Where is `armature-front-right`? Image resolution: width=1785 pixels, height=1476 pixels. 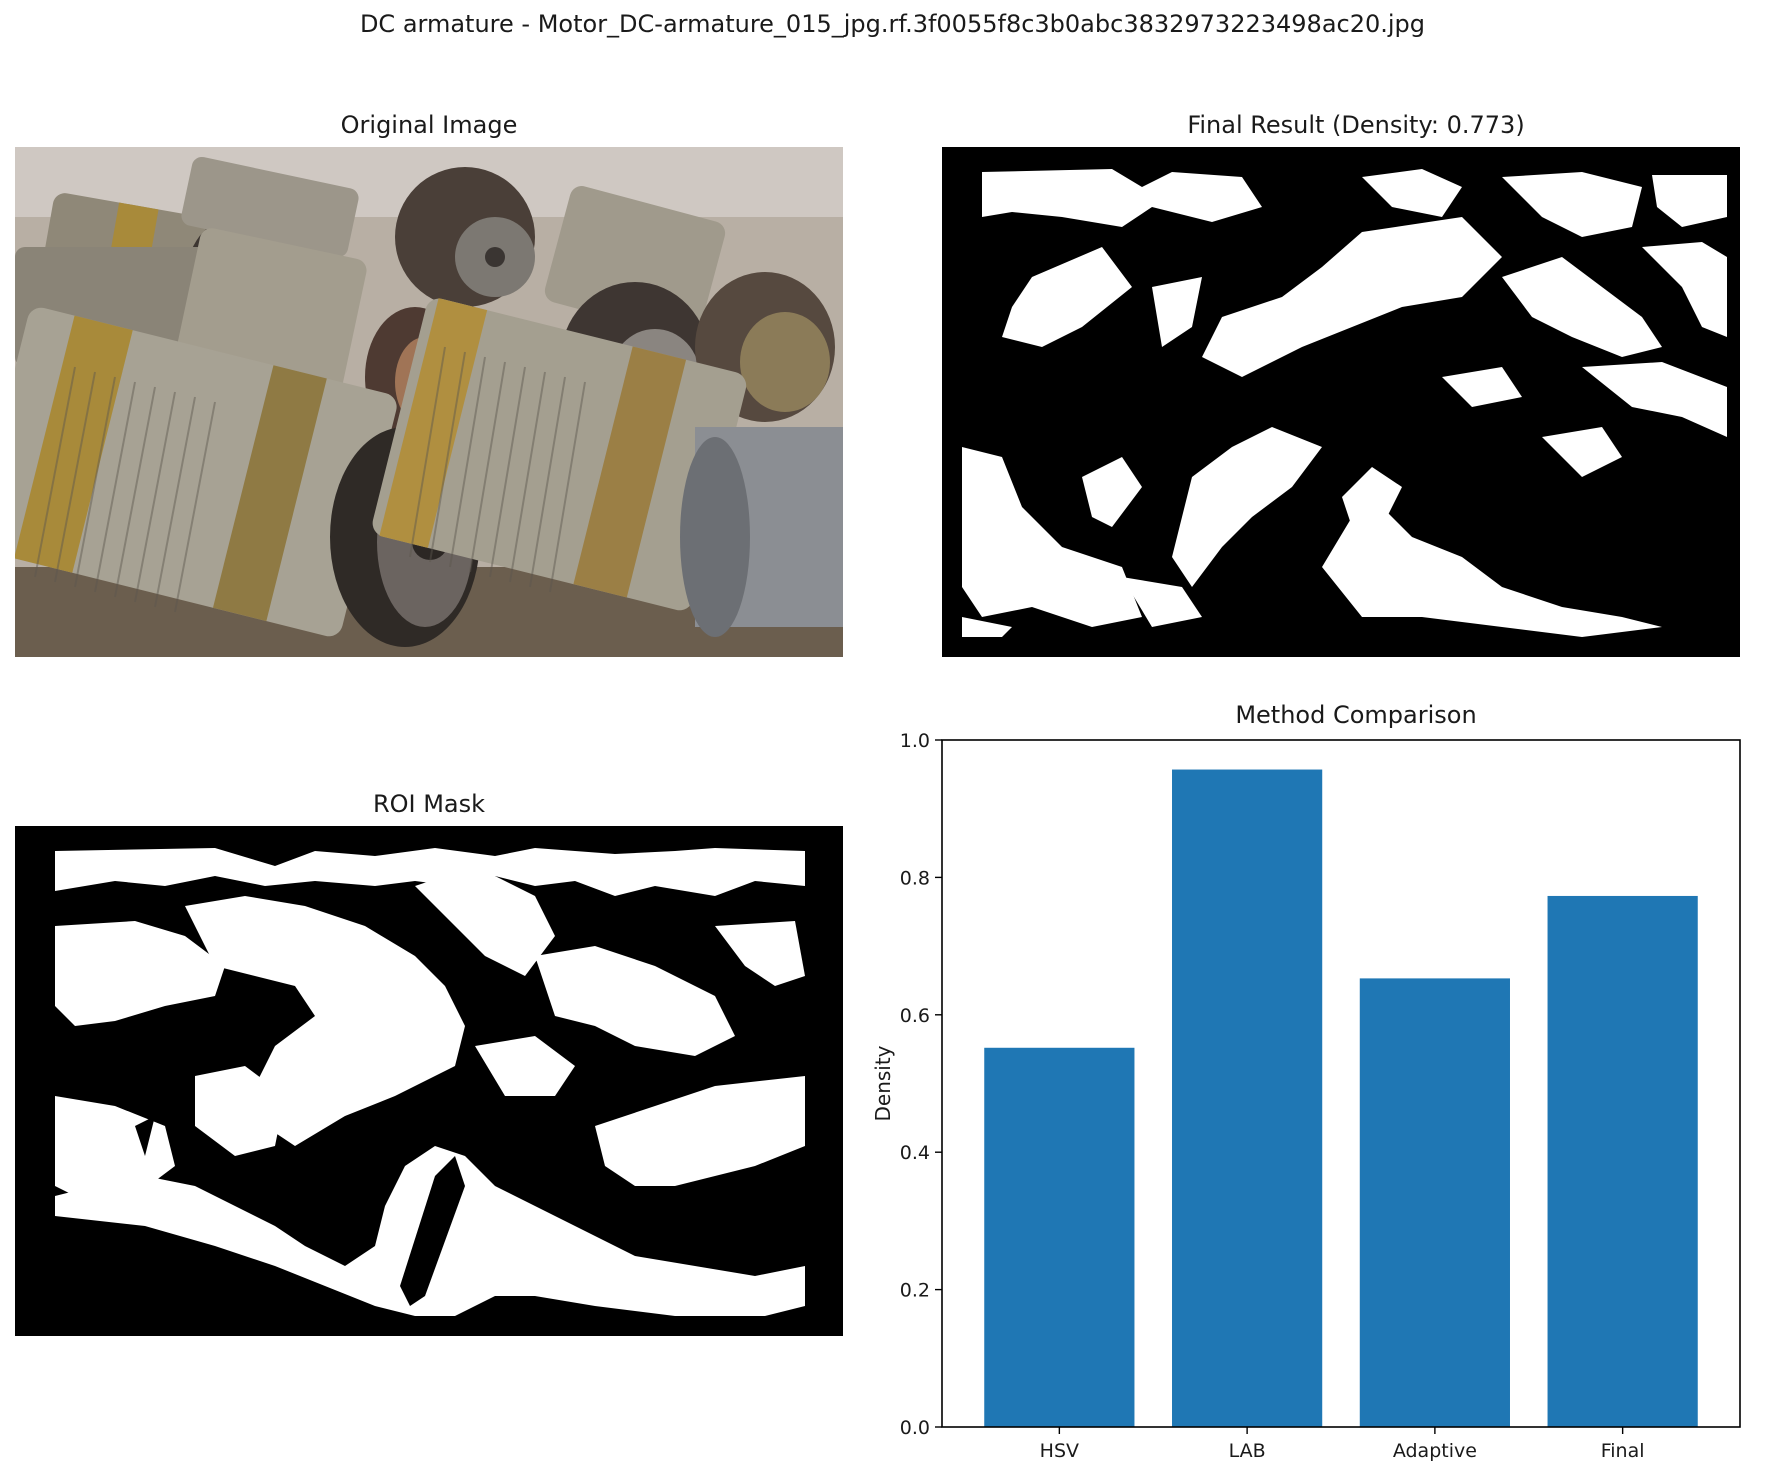
armature-front-right is located at coordinates (607, 467).